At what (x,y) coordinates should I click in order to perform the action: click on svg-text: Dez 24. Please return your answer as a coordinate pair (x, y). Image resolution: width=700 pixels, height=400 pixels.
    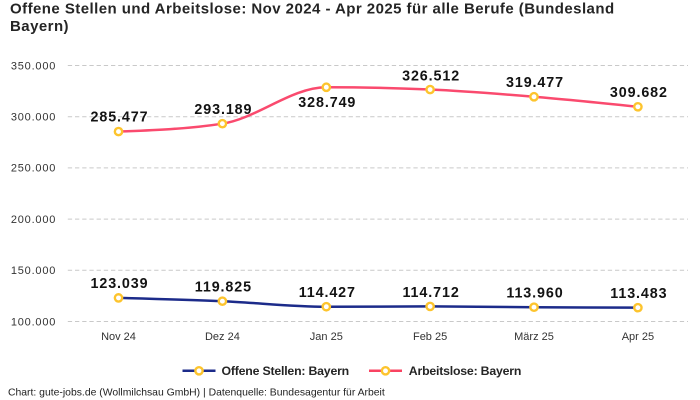
    Looking at the image, I should click on (222, 337).